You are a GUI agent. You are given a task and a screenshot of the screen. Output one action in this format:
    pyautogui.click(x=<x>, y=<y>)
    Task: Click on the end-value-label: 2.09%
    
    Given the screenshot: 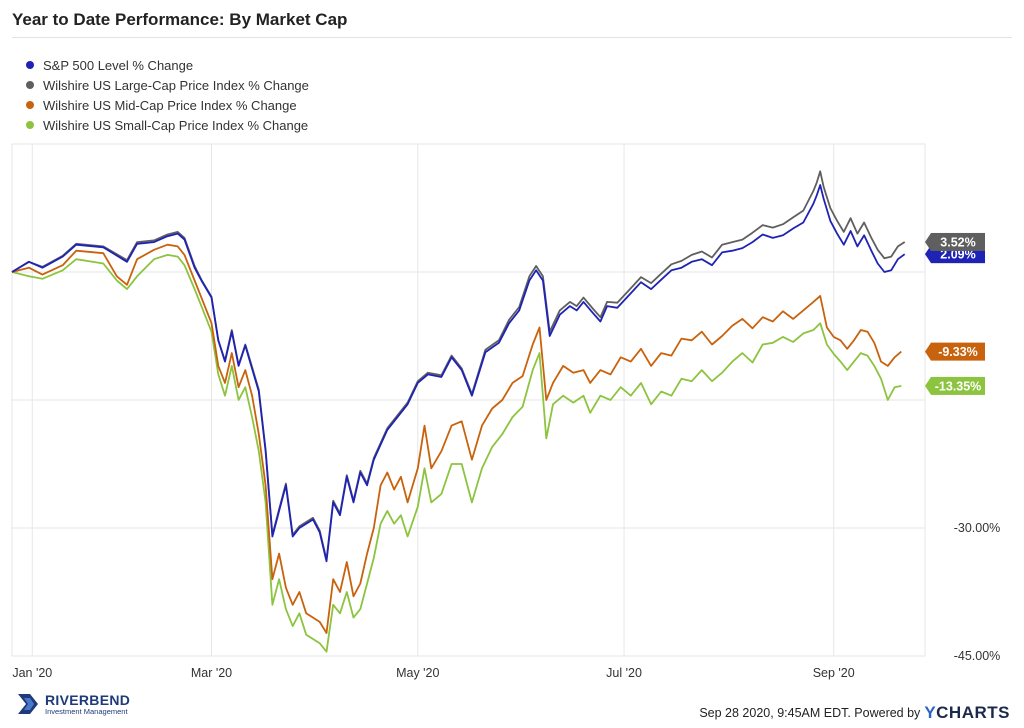 What is the action you would take?
    pyautogui.click(x=957, y=255)
    